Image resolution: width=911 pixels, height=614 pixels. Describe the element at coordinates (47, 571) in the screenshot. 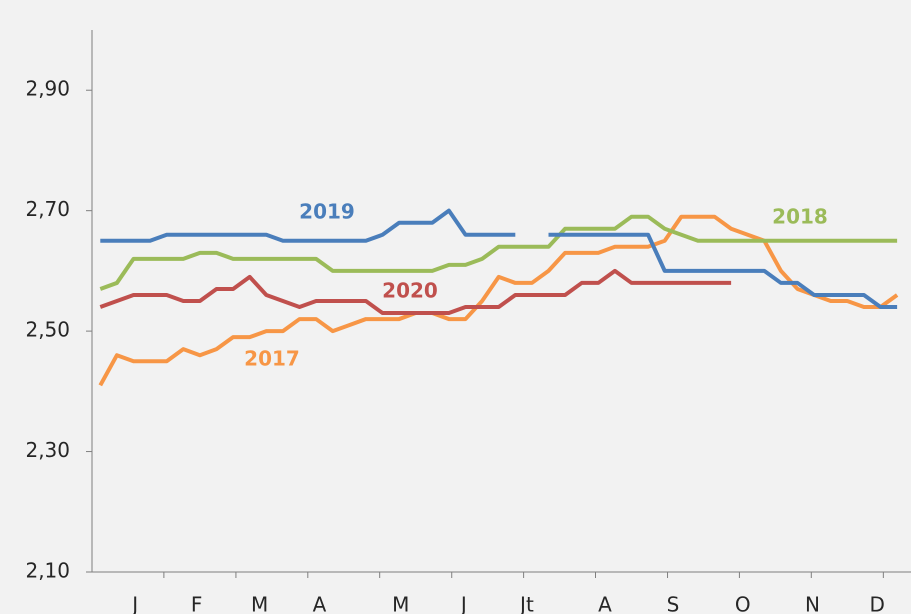

I see `y-tick-label: 2,10` at that location.